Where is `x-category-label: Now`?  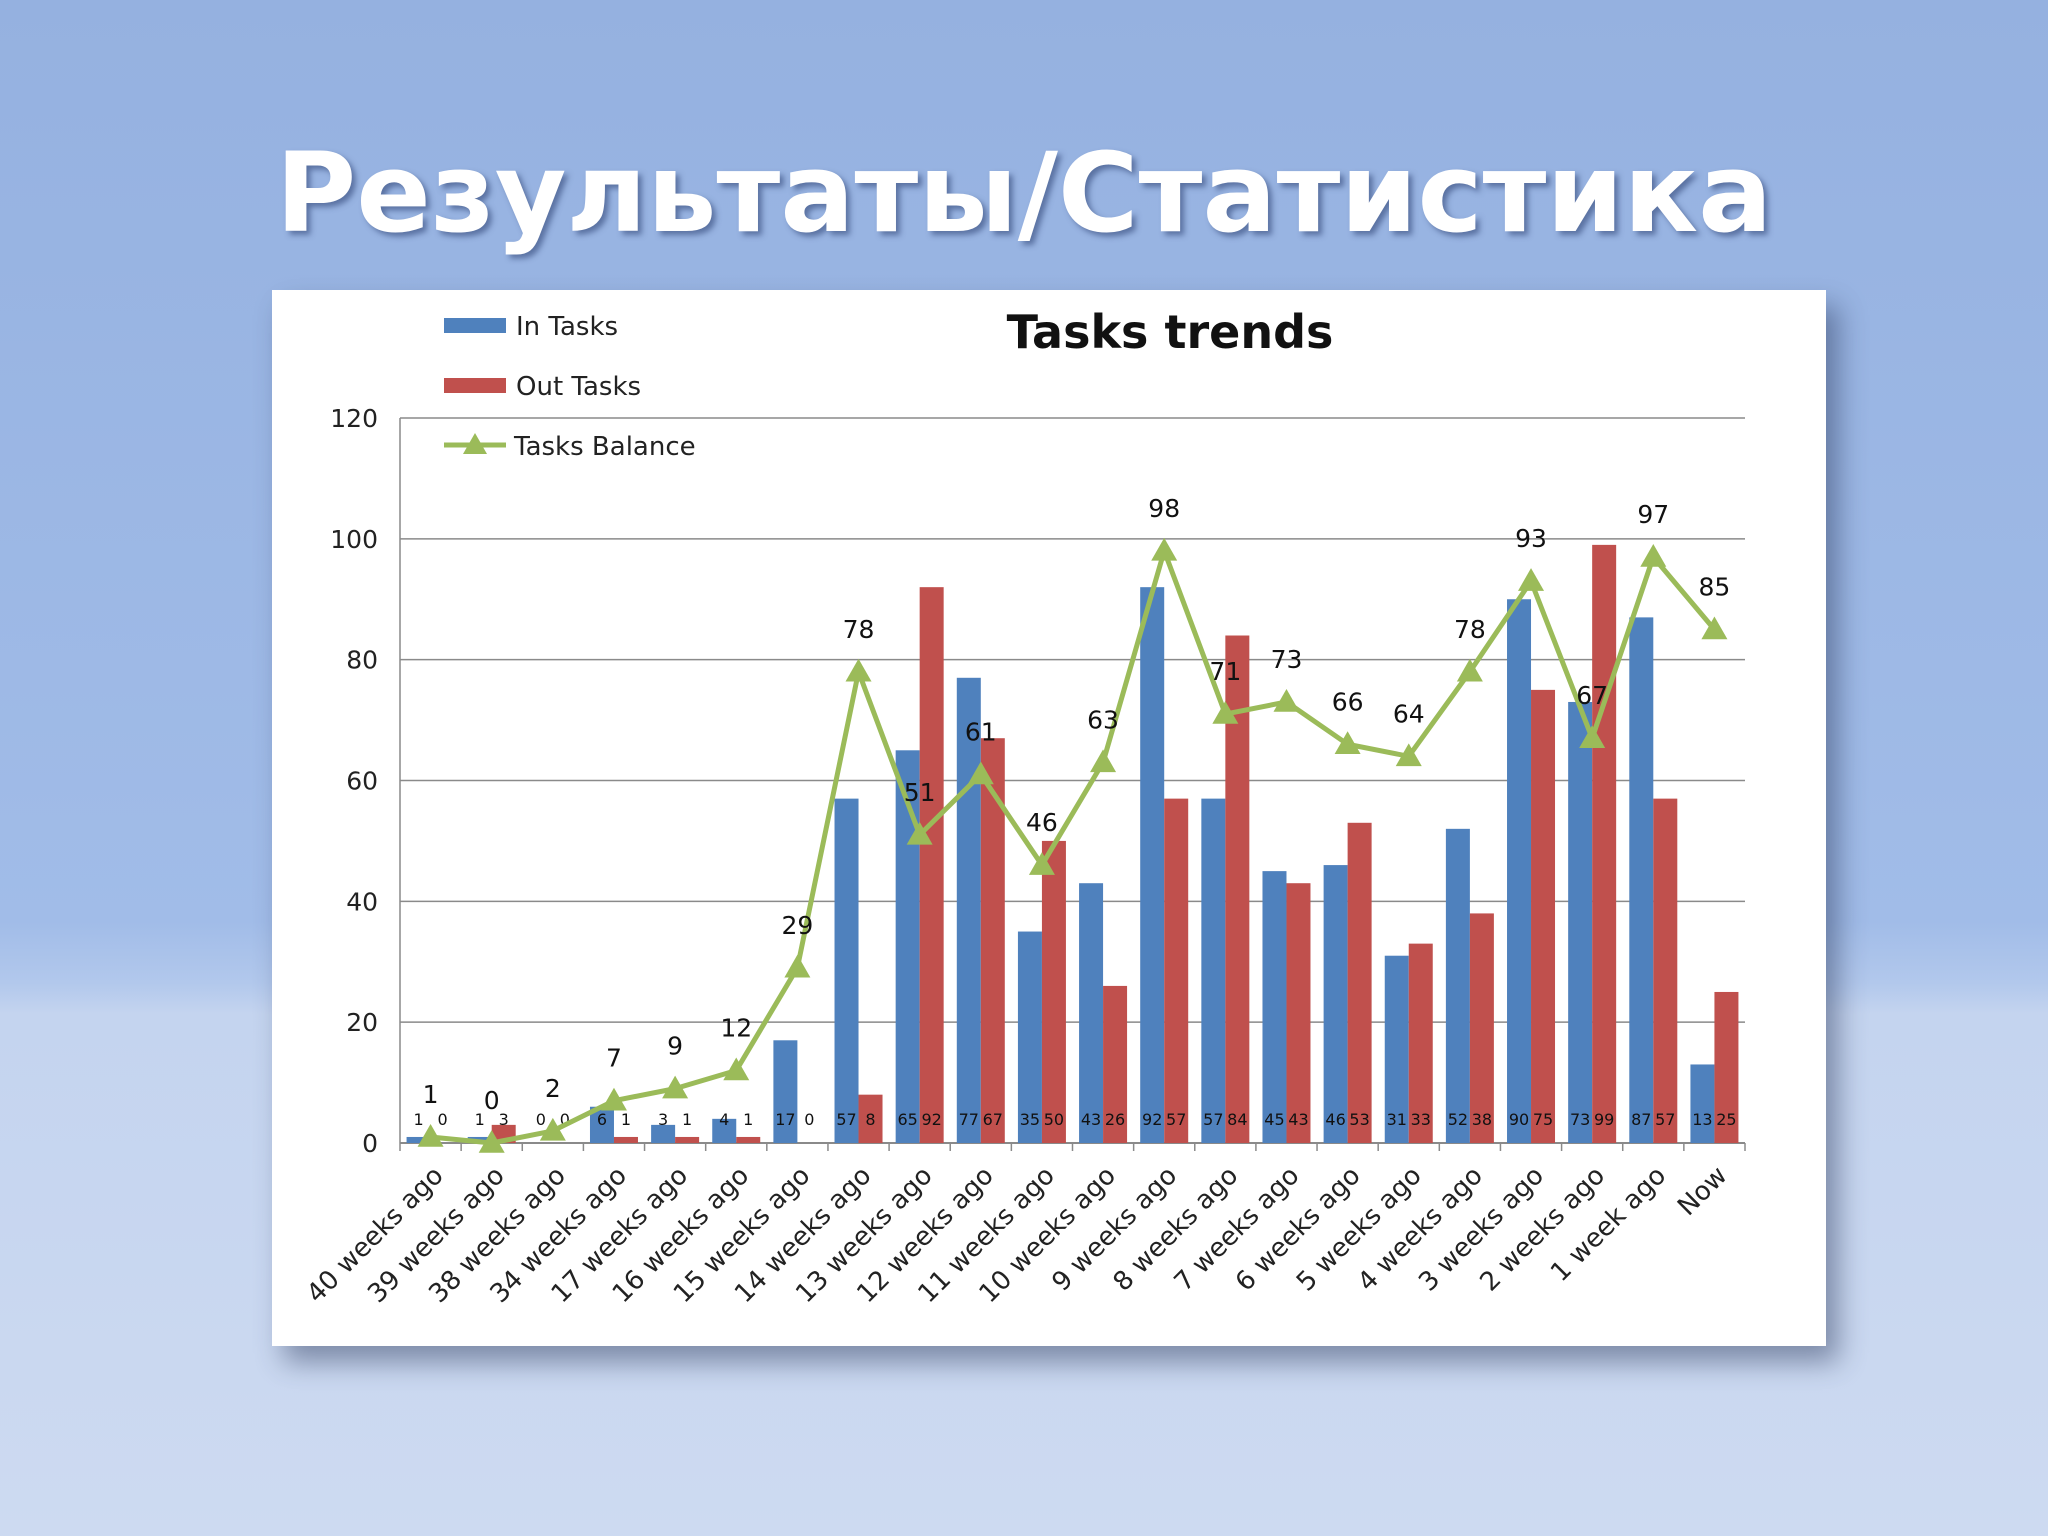
x-category-label: Now is located at coordinates (1702, 1191).